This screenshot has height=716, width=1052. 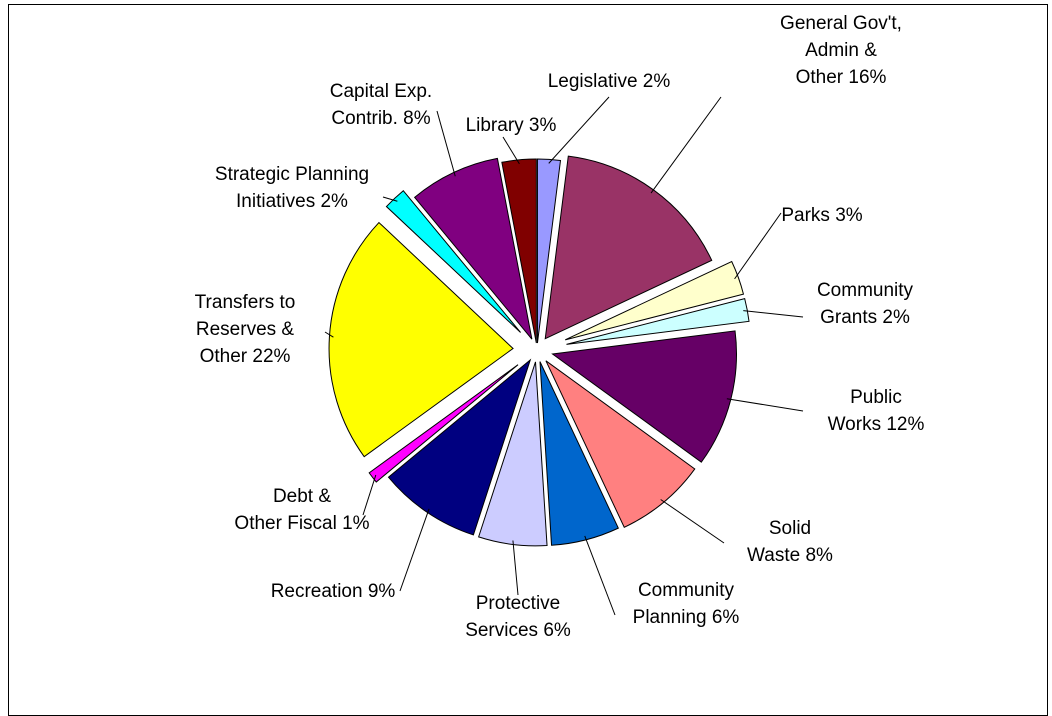 I want to click on slice-label: Public Works 12%, so click(x=876, y=411).